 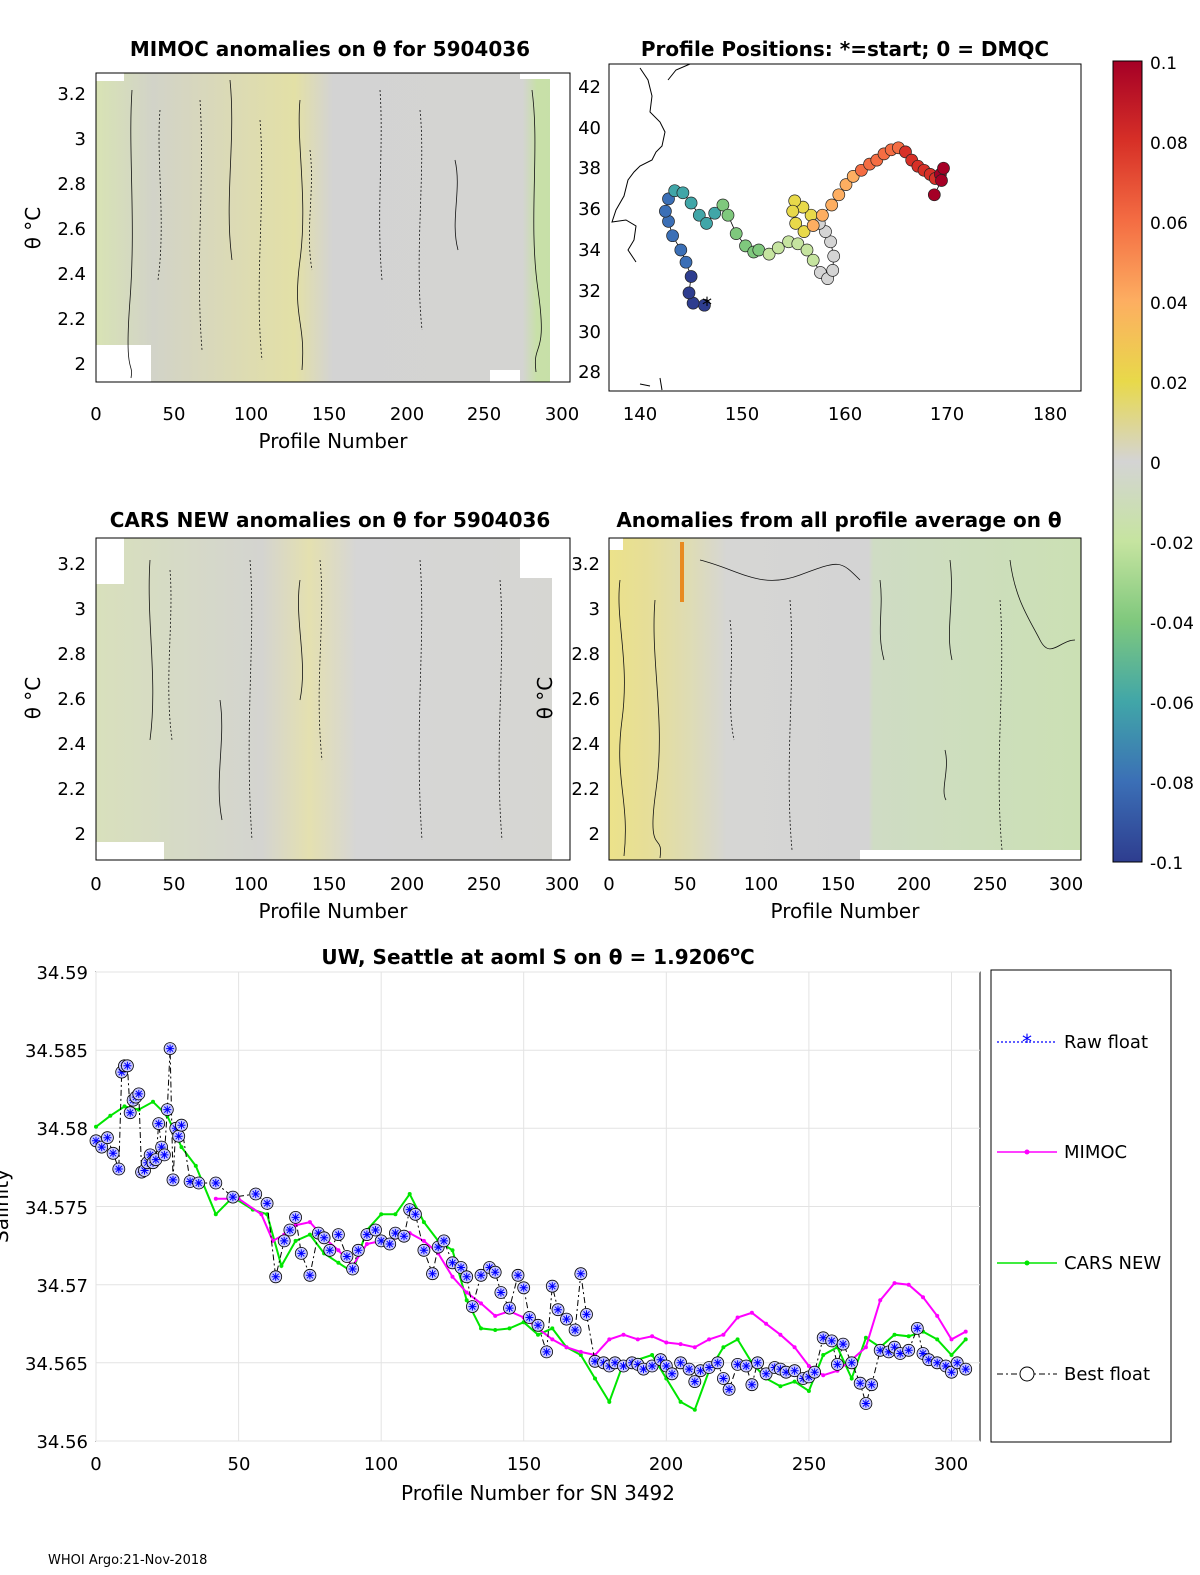 I want to click on positions-y-ticks: 28 30 32 34 36 38 40 42, so click(x=589, y=230).